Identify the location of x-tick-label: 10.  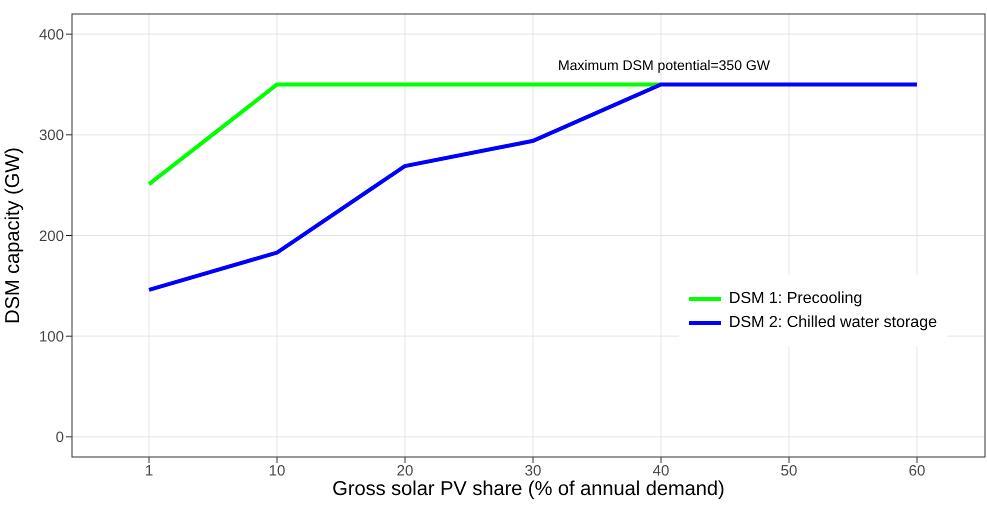
(277, 471).